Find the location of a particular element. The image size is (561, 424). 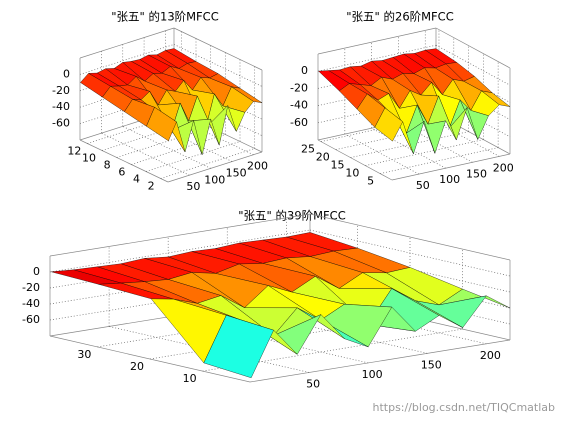

y-tick-label: 15 is located at coordinates (338, 165).